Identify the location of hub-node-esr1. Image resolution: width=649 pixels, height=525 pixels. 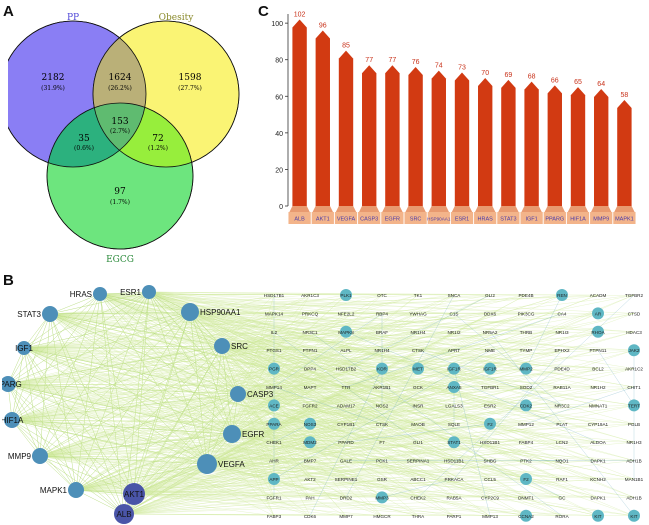
(149, 292).